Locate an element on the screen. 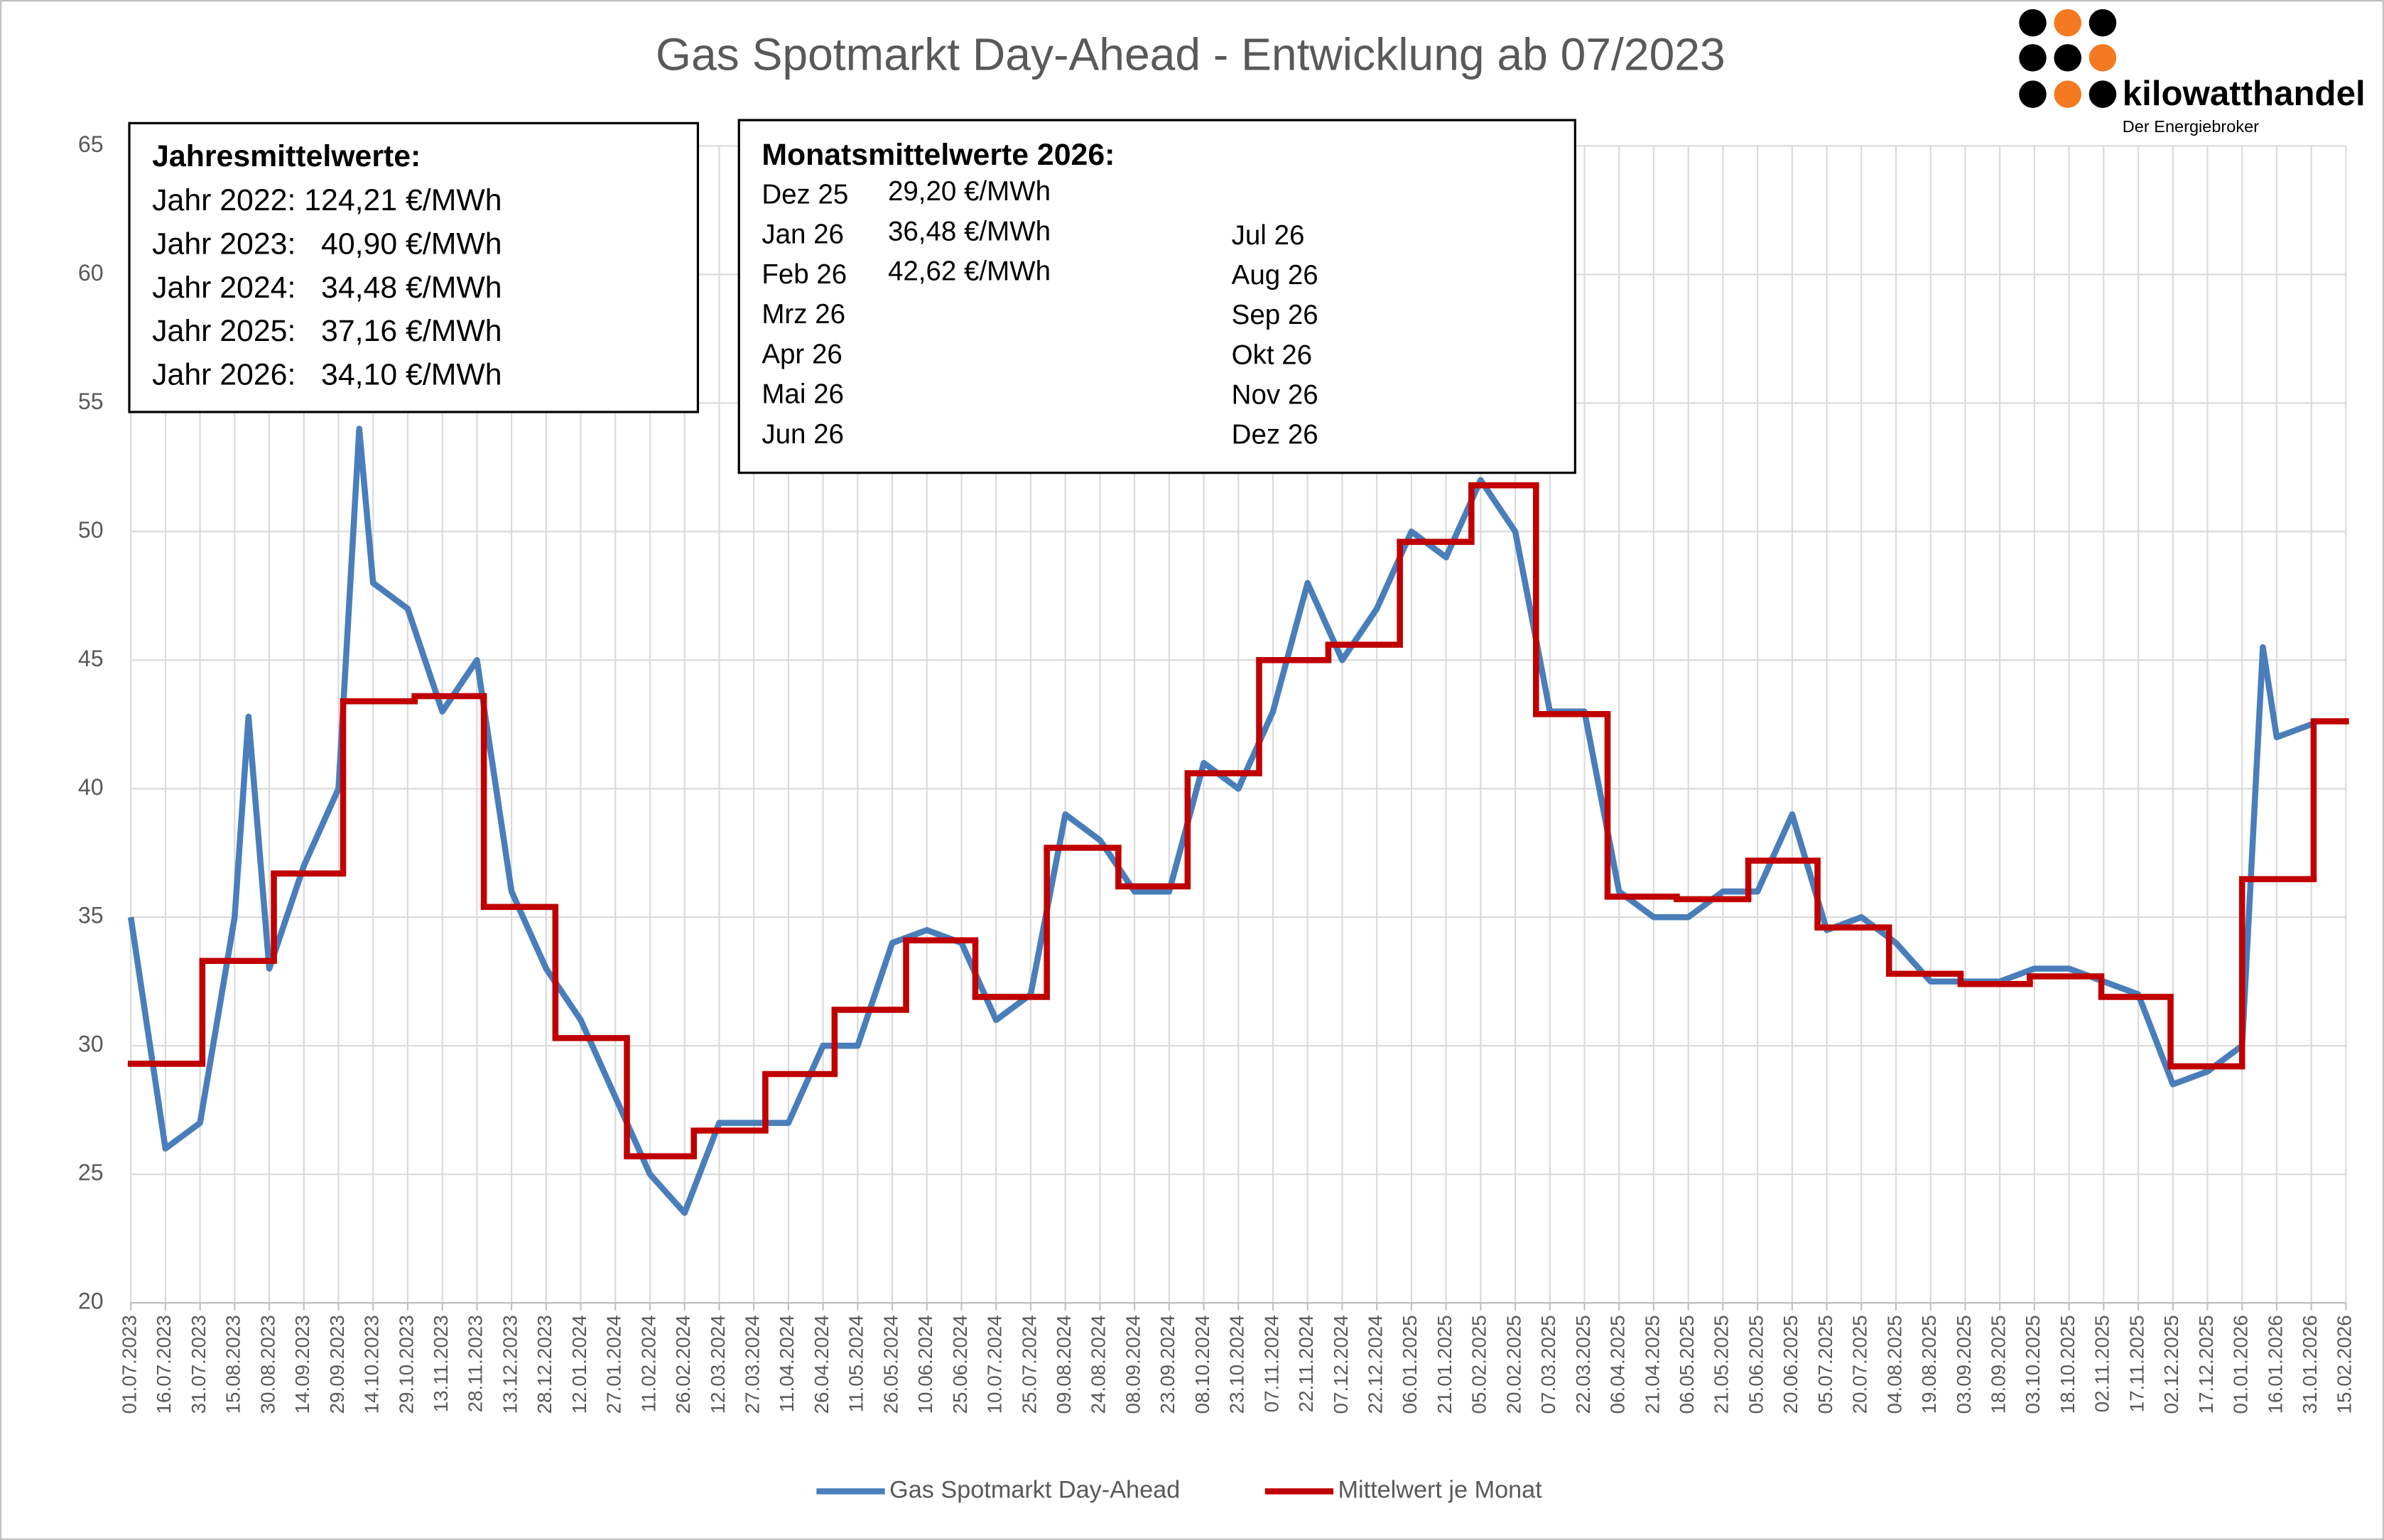  x-tick-label: 05.06.2025 is located at coordinates (1756, 1365).